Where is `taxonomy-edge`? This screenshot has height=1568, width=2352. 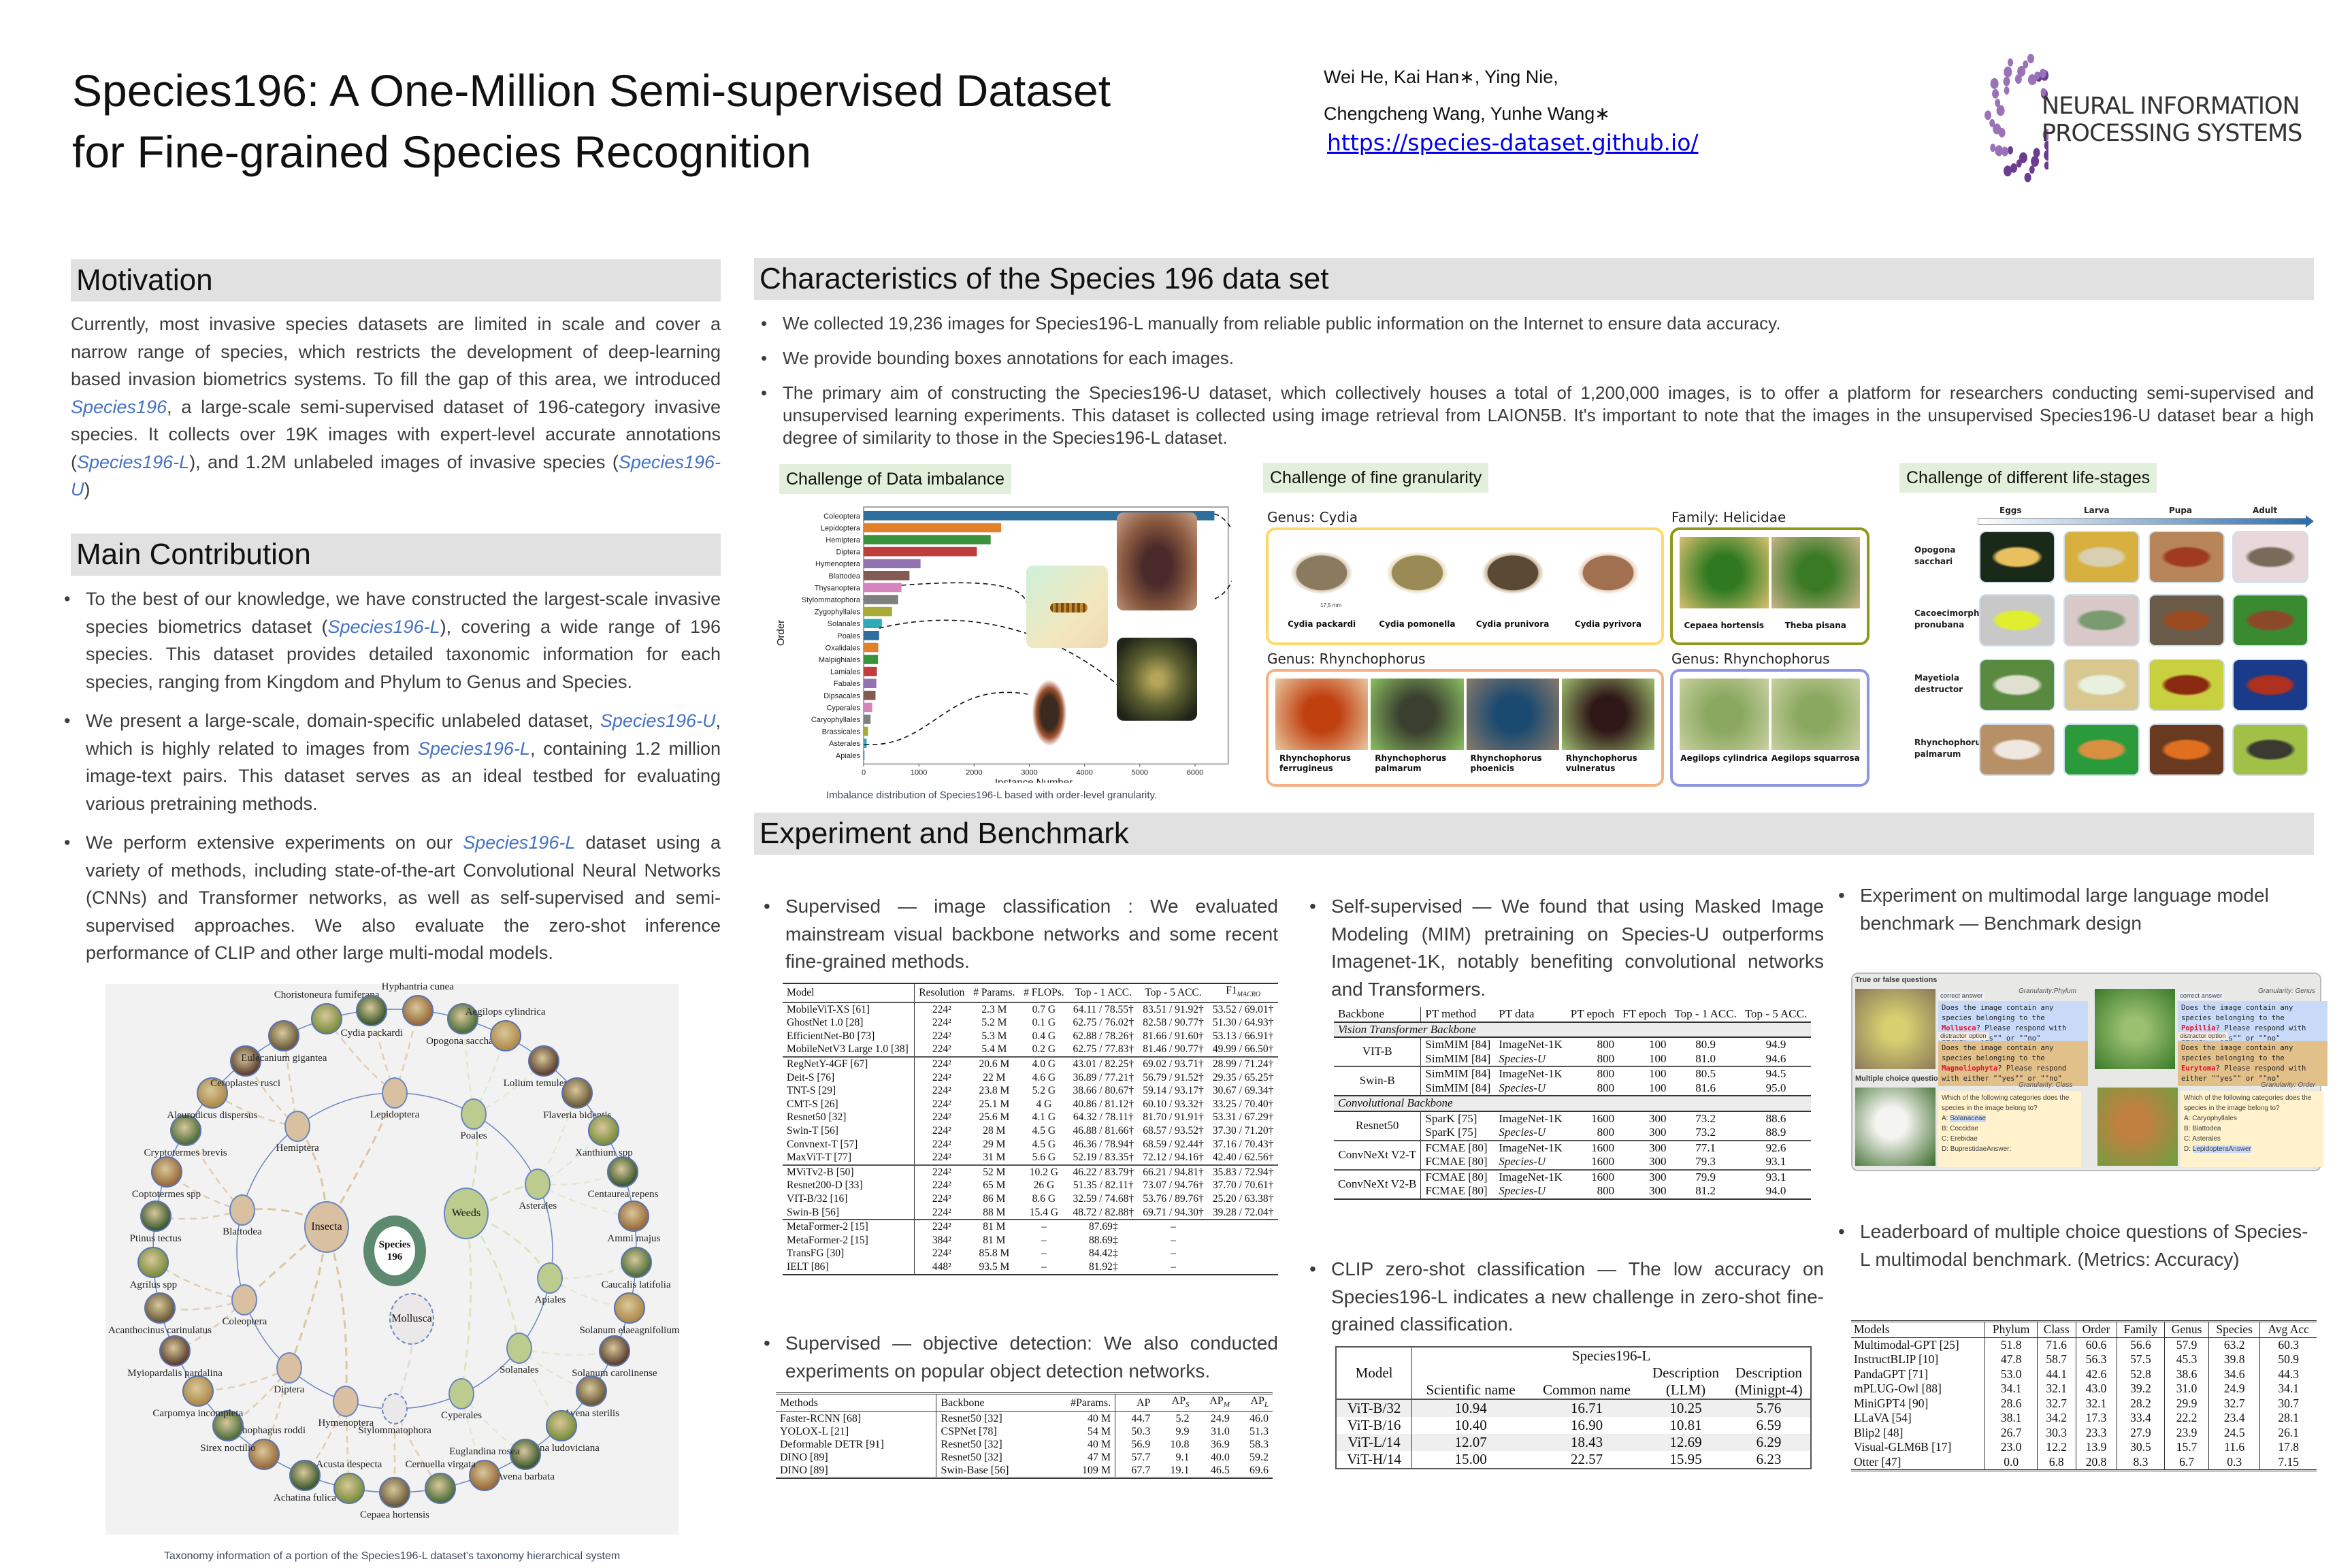
taxonomy-edge is located at coordinates (361, 1160).